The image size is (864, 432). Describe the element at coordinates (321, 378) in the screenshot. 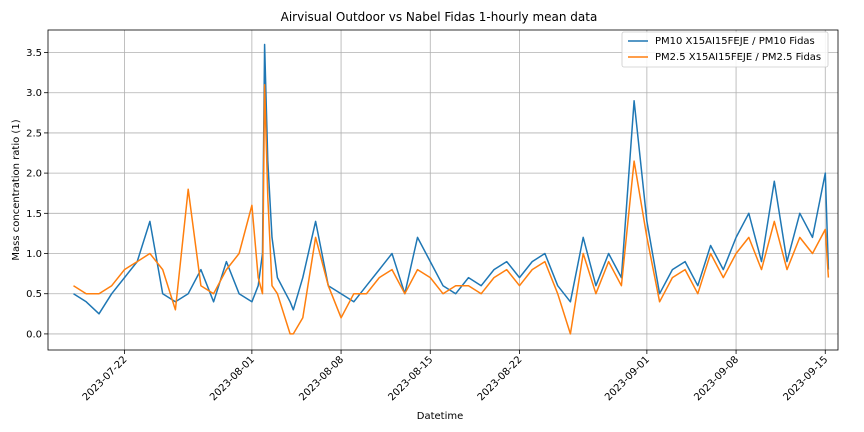

I see `x-tick-label: 2023-08-08` at that location.